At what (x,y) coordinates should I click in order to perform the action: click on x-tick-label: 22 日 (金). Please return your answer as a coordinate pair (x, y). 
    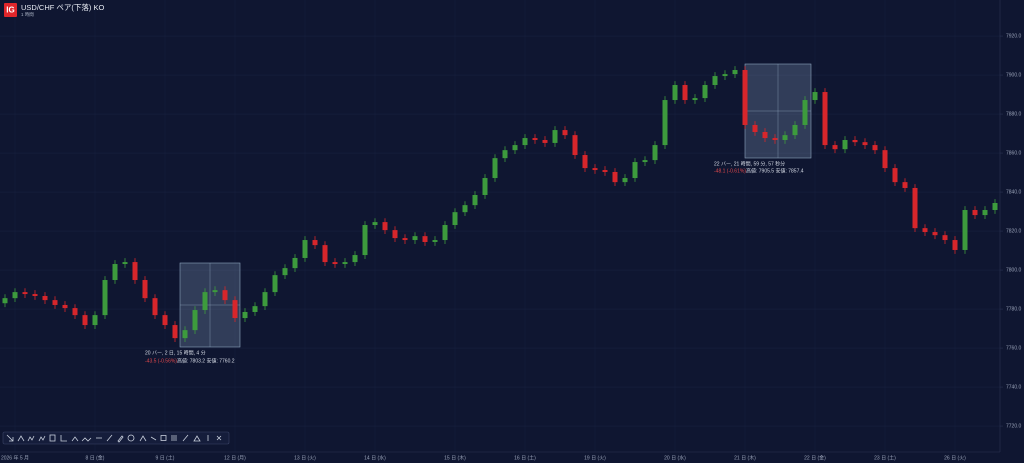
    Looking at the image, I should click on (815, 457).